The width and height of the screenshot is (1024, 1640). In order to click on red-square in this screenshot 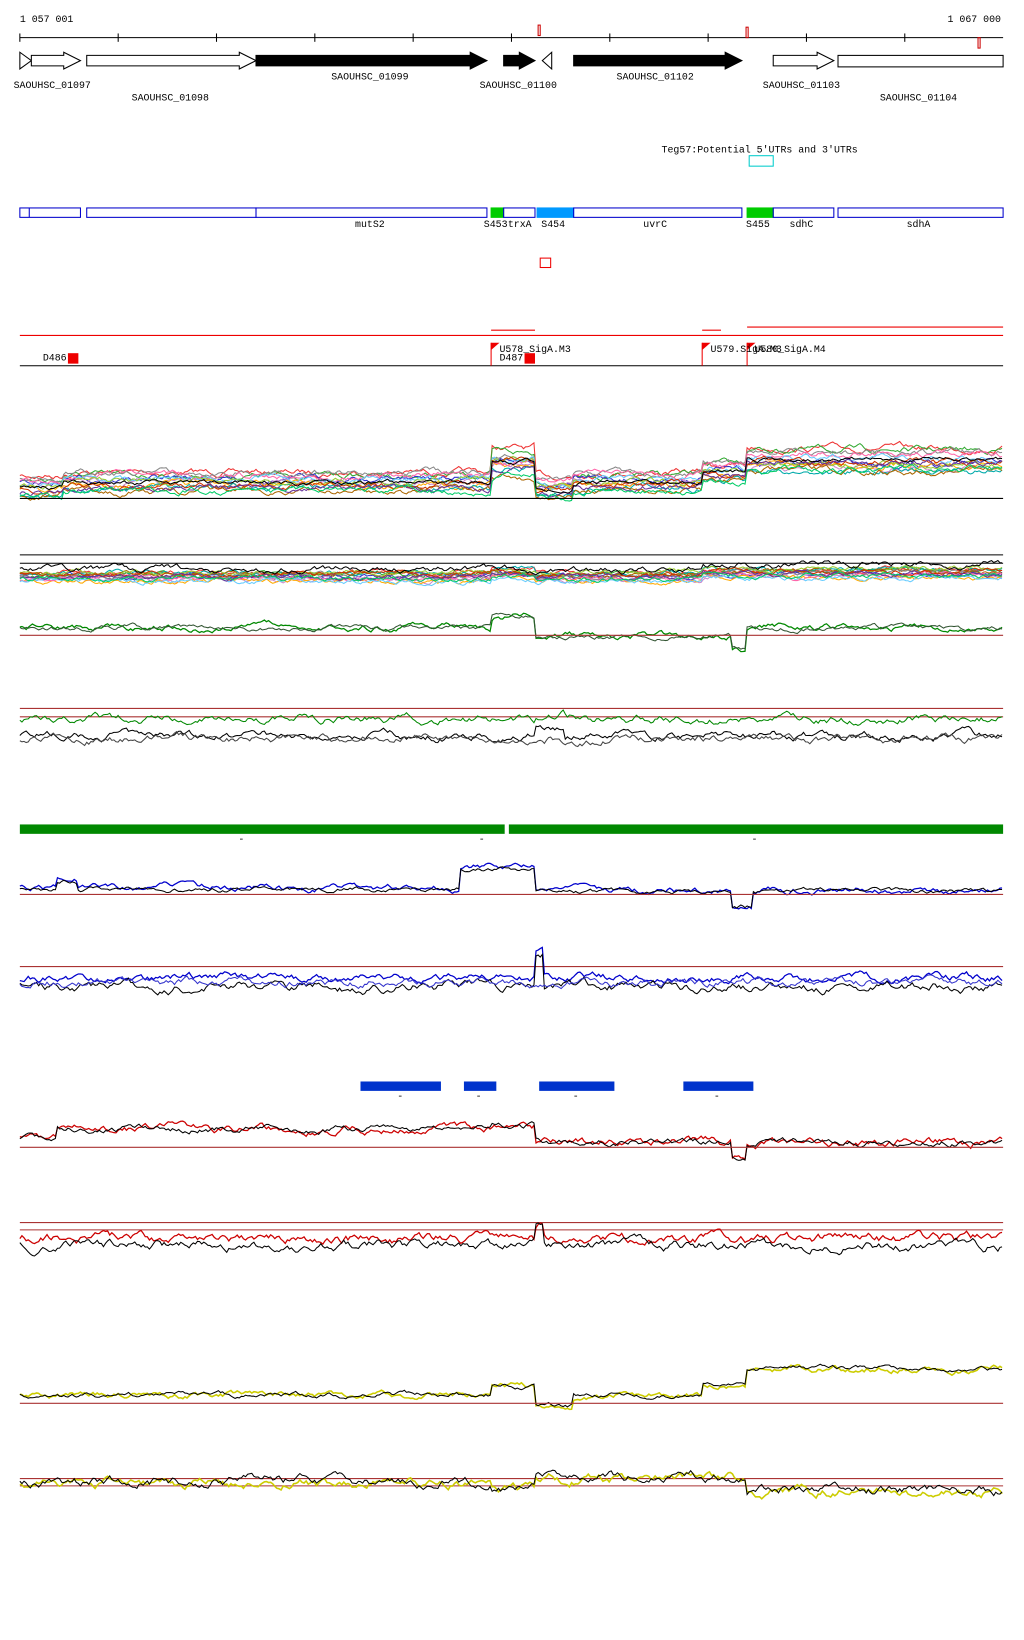, I will do `click(545, 263)`.